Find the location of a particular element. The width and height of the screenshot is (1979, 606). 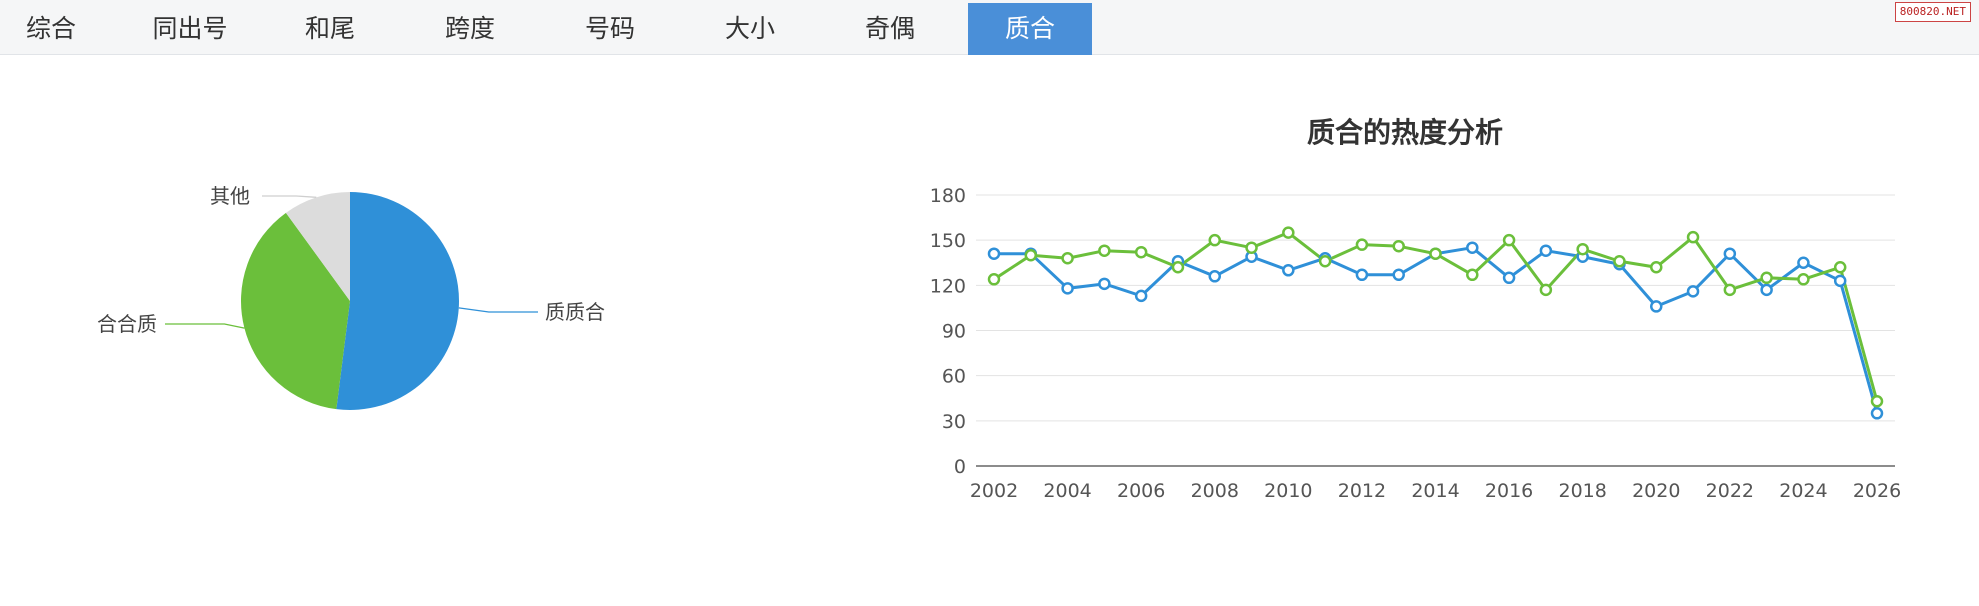

y-tick-label: 60 is located at coordinates (954, 377).